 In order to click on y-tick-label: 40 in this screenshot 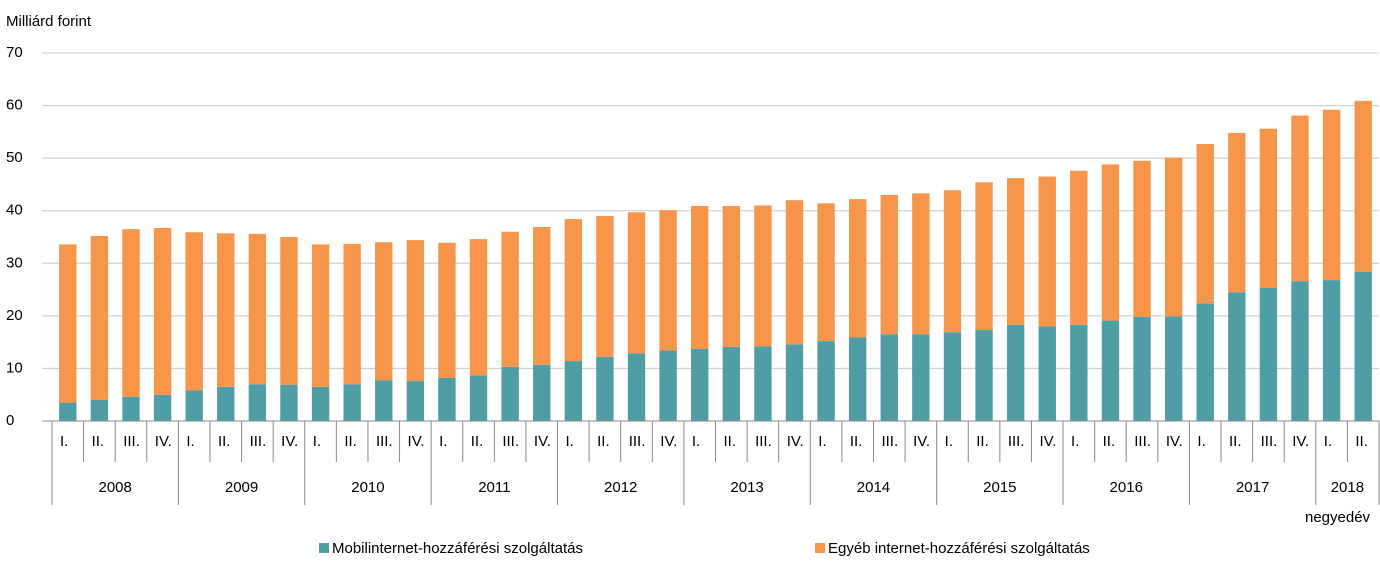, I will do `click(14, 210)`.